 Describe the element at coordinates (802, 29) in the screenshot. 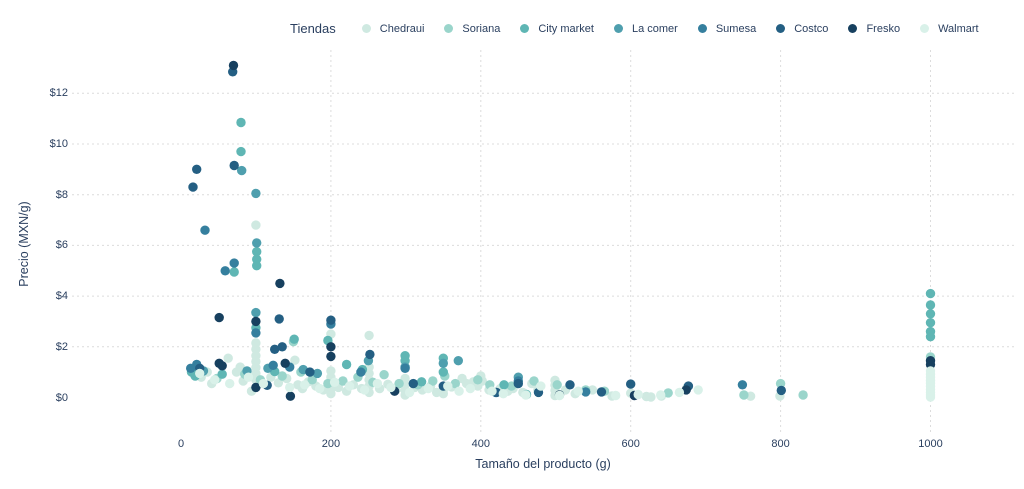

I see `legend-item-costco: Costco` at that location.